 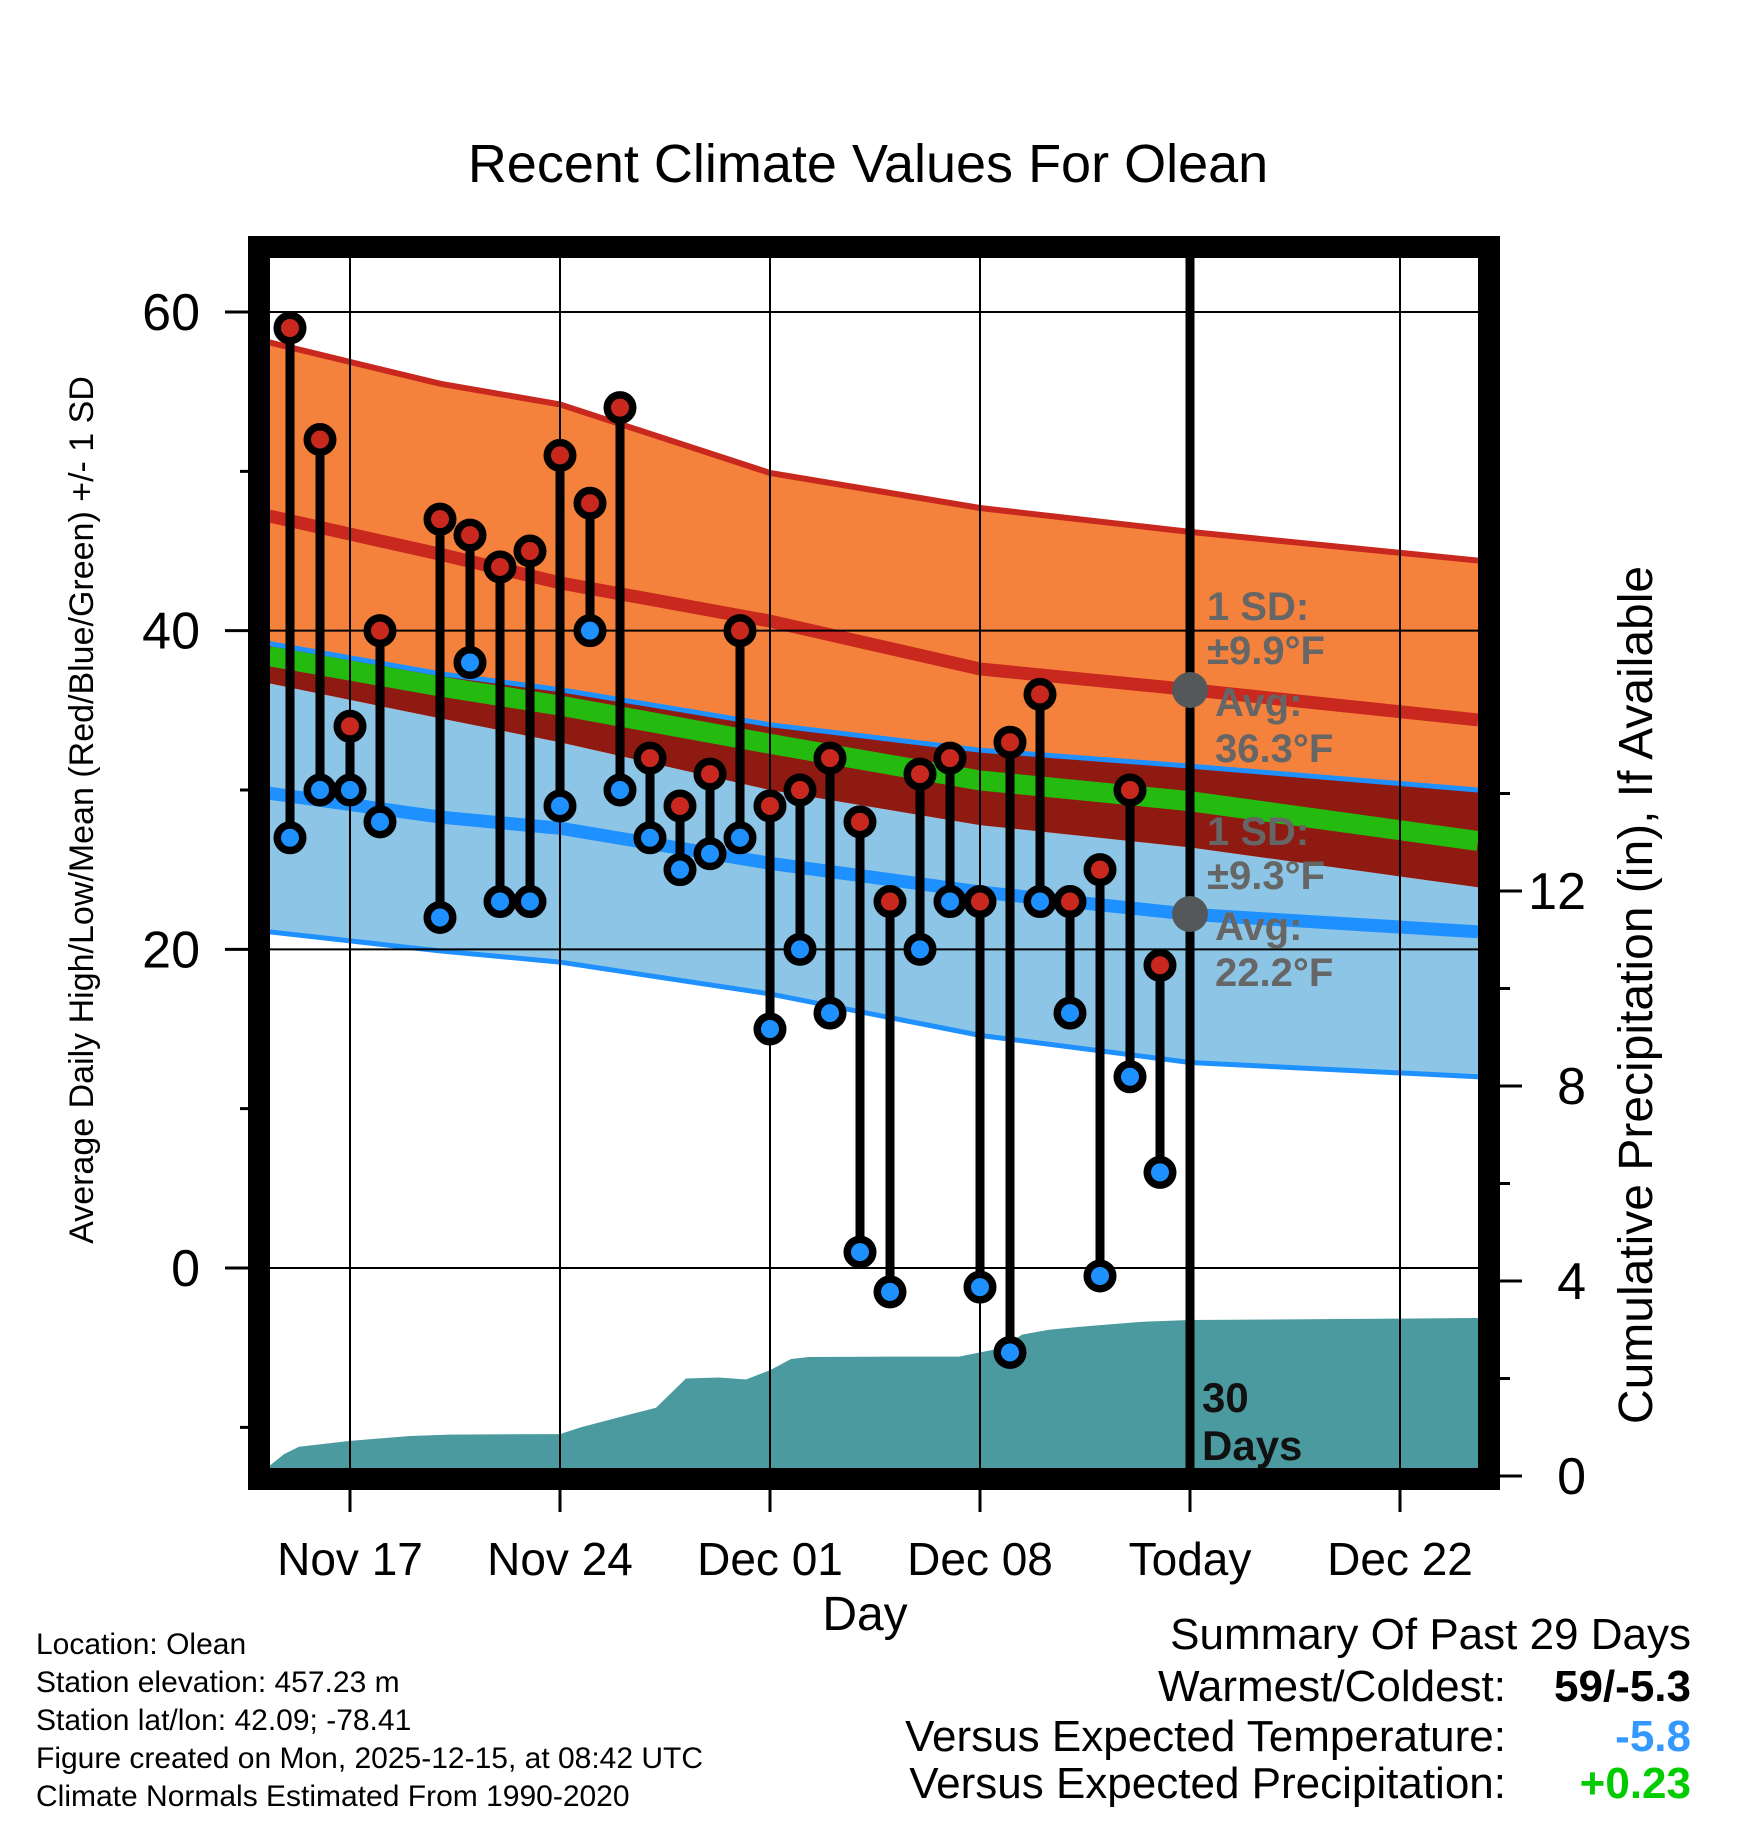 What do you see at coordinates (224, 1720) in the screenshot?
I see `station-latlon: Station lat/lon: 42.09; -78.41` at bounding box center [224, 1720].